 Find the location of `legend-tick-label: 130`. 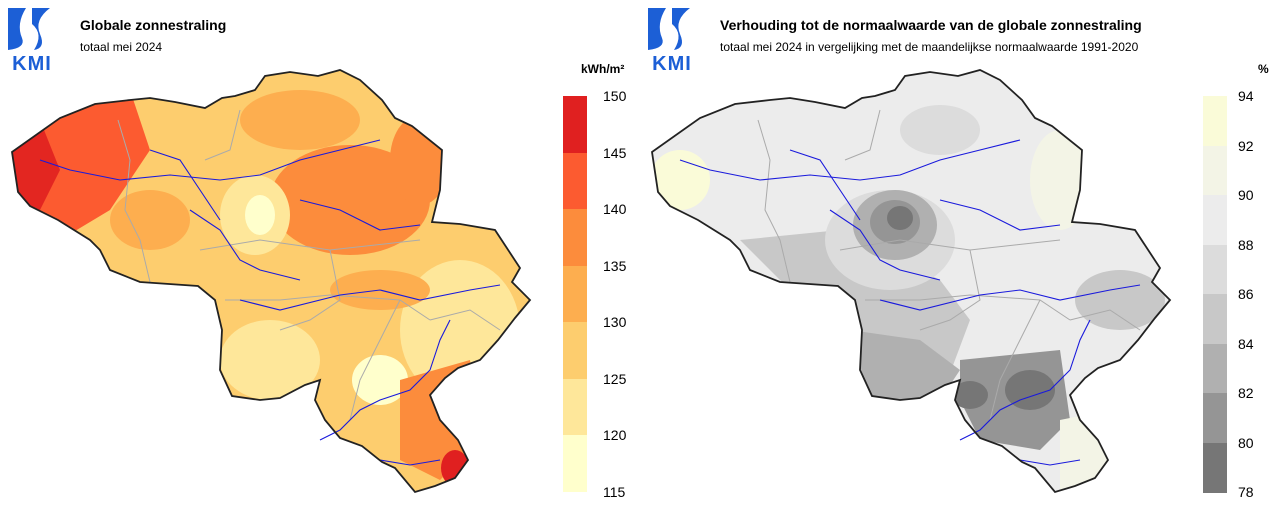

legend-tick-label: 130 is located at coordinates (615, 322).